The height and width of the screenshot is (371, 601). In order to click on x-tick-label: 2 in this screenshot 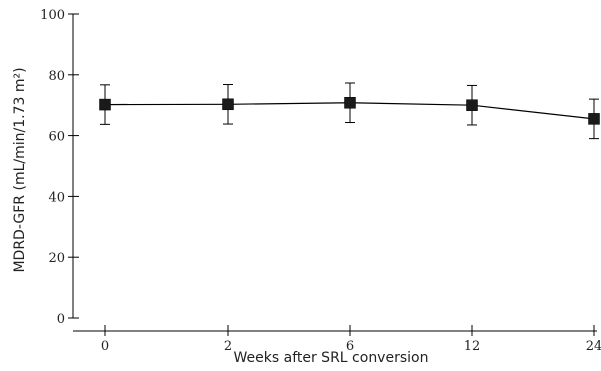, I will do `click(228, 346)`.